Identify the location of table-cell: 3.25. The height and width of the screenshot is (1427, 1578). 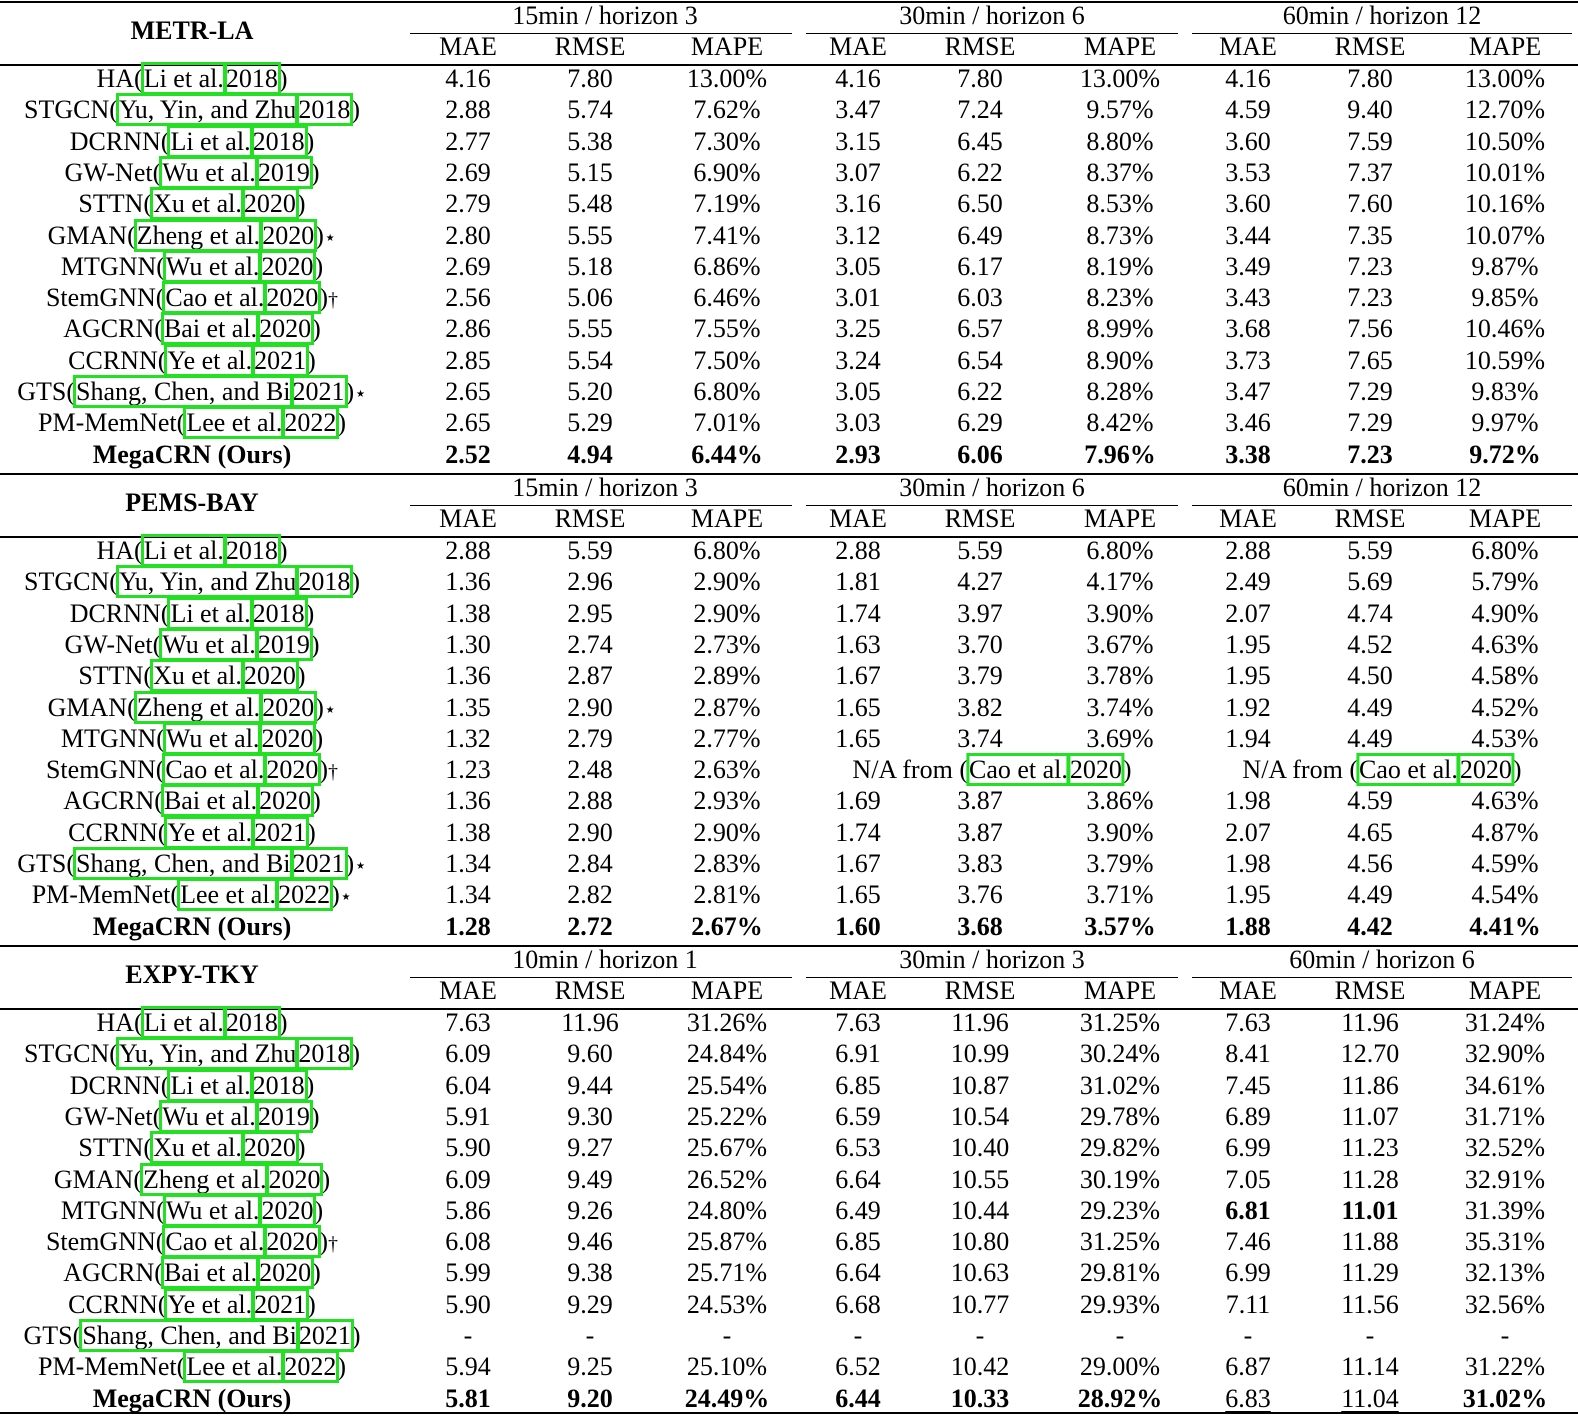
(858, 329).